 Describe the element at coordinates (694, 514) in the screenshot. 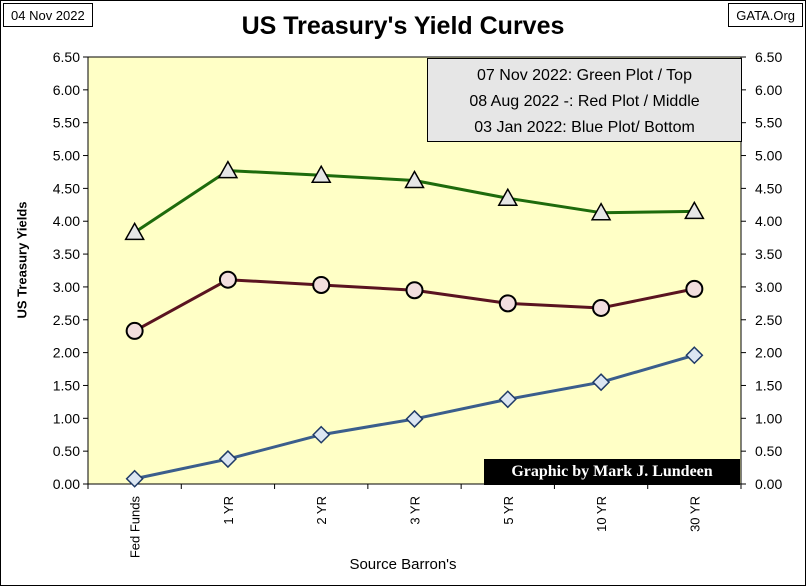

I see `x-tick-label: 30 YR` at that location.